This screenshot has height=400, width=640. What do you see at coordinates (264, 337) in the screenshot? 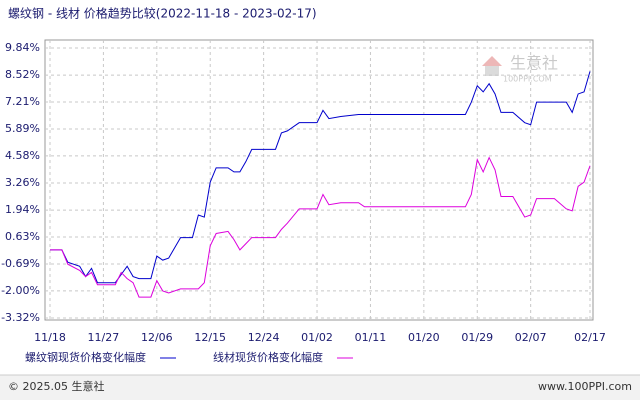
I see `x-tick-label: 12/24` at bounding box center [264, 337].